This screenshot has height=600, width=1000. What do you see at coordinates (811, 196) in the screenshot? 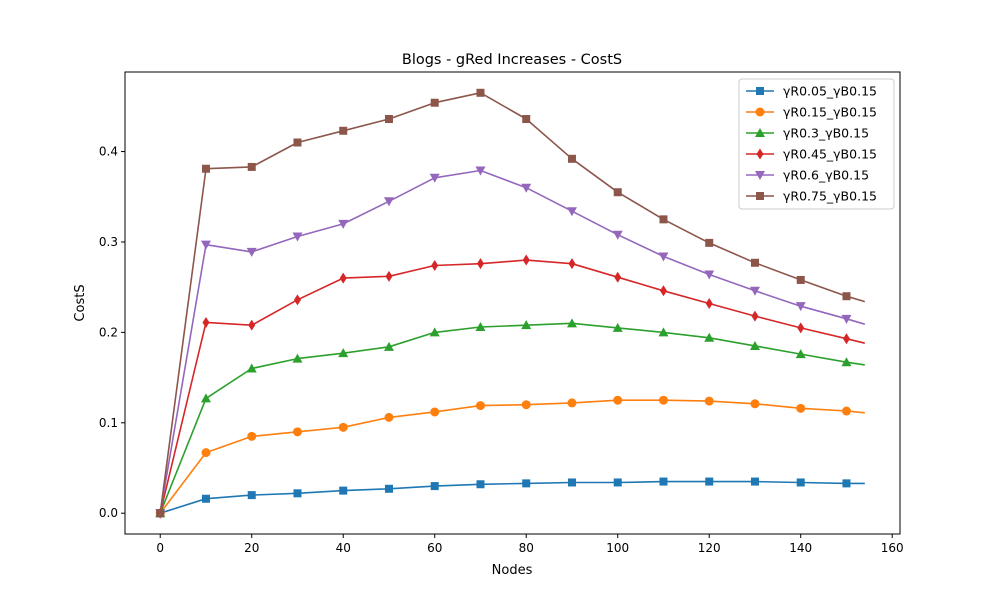
I see `legend-item: γR0.75_γB0.15` at bounding box center [811, 196].